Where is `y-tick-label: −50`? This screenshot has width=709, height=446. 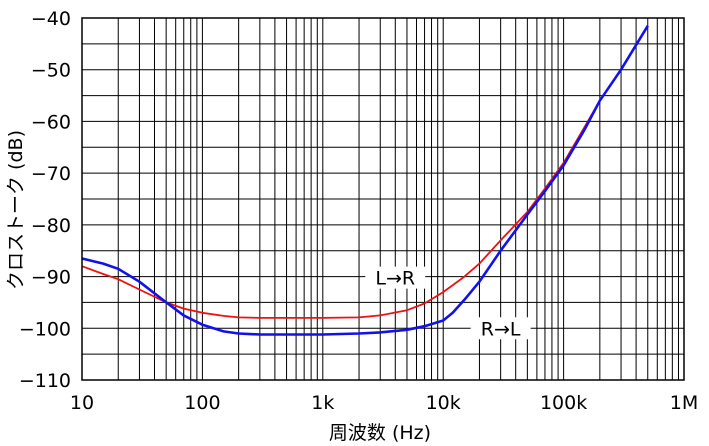
y-tick-label: −50 is located at coordinates (51, 71).